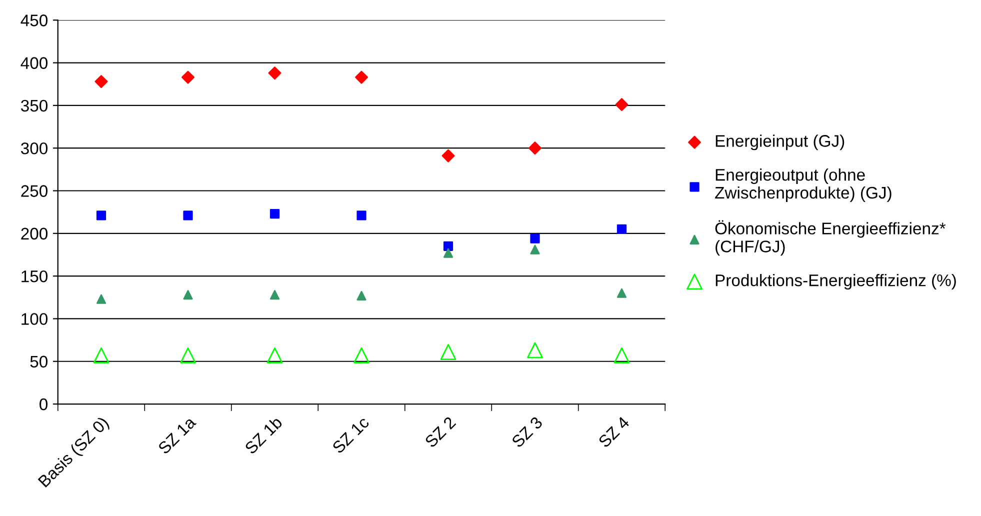 This screenshot has width=981, height=516. What do you see at coordinates (35, 319) in the screenshot?
I see `y-tick-label: 100` at bounding box center [35, 319].